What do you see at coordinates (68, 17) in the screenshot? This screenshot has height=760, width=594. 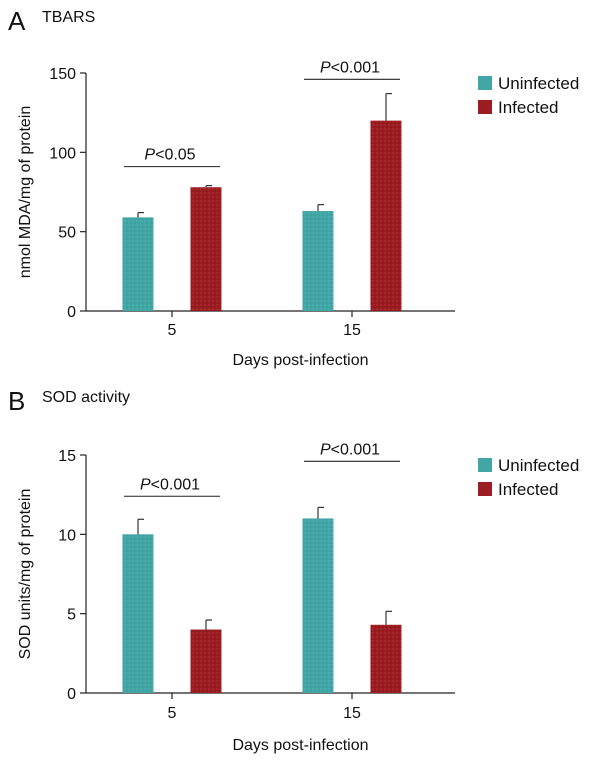 I see `panel-a-title: TBARS` at bounding box center [68, 17].